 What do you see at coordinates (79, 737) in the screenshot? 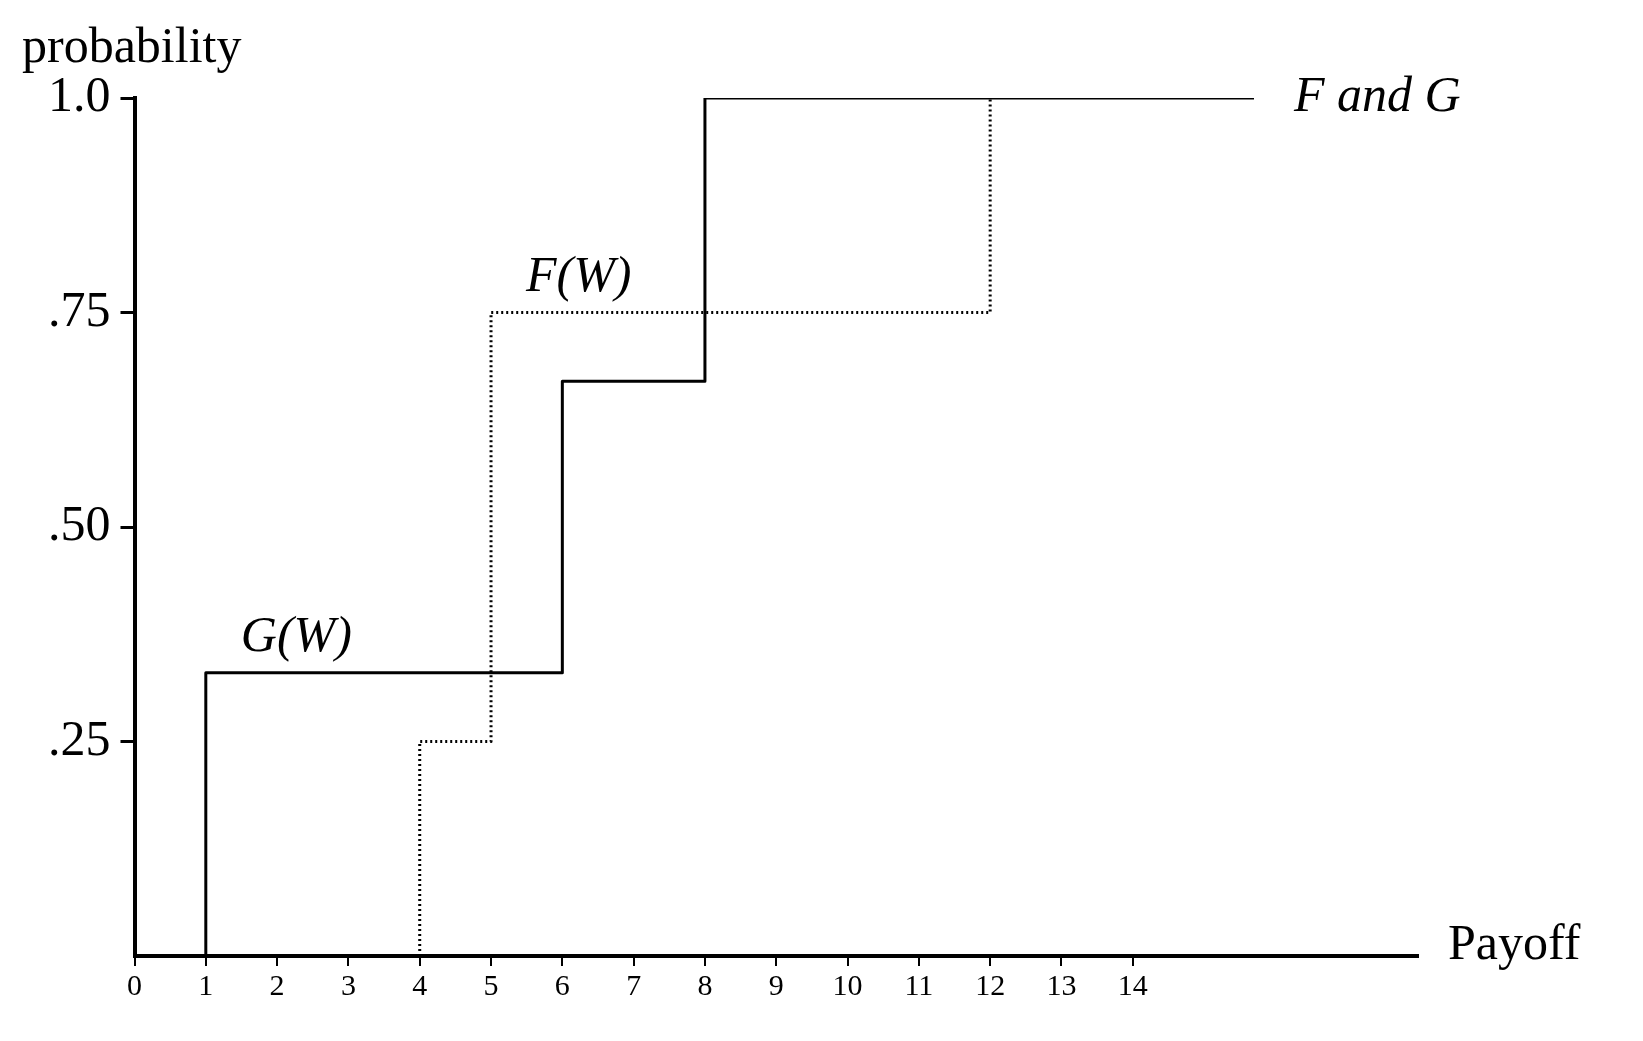
I see `y-tick-label: .25` at bounding box center [79, 737].